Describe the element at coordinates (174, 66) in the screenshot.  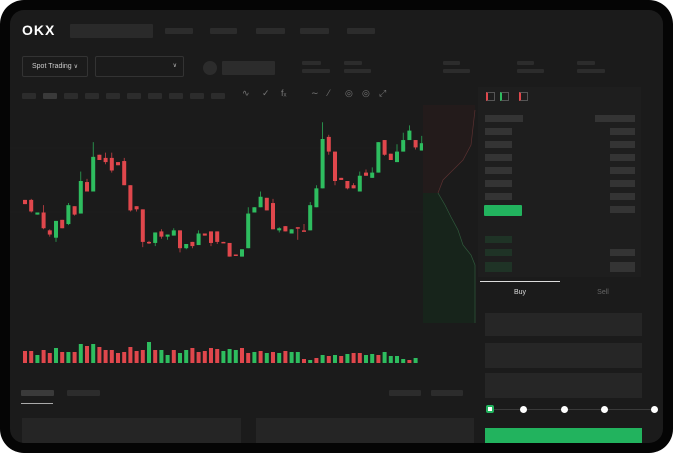
I see `chevron-down-icon: ∨` at that location.